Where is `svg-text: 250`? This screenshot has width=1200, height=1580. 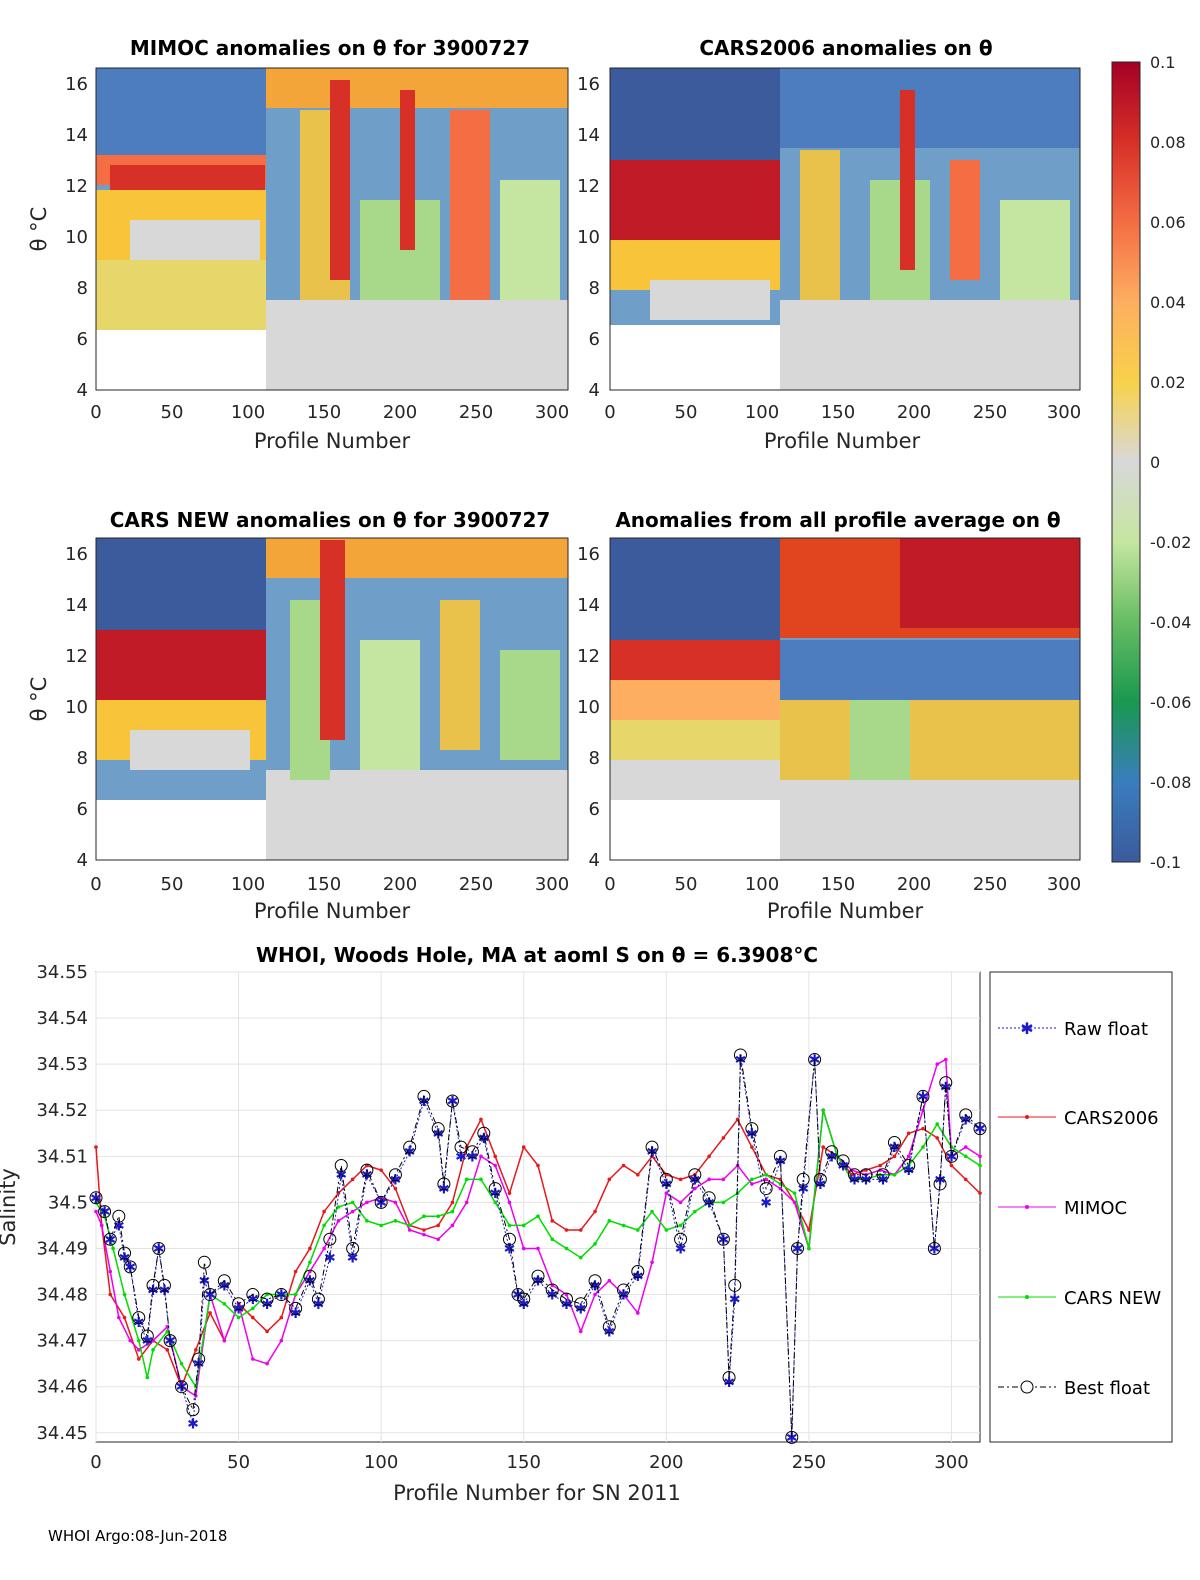 svg-text: 250 is located at coordinates (990, 412).